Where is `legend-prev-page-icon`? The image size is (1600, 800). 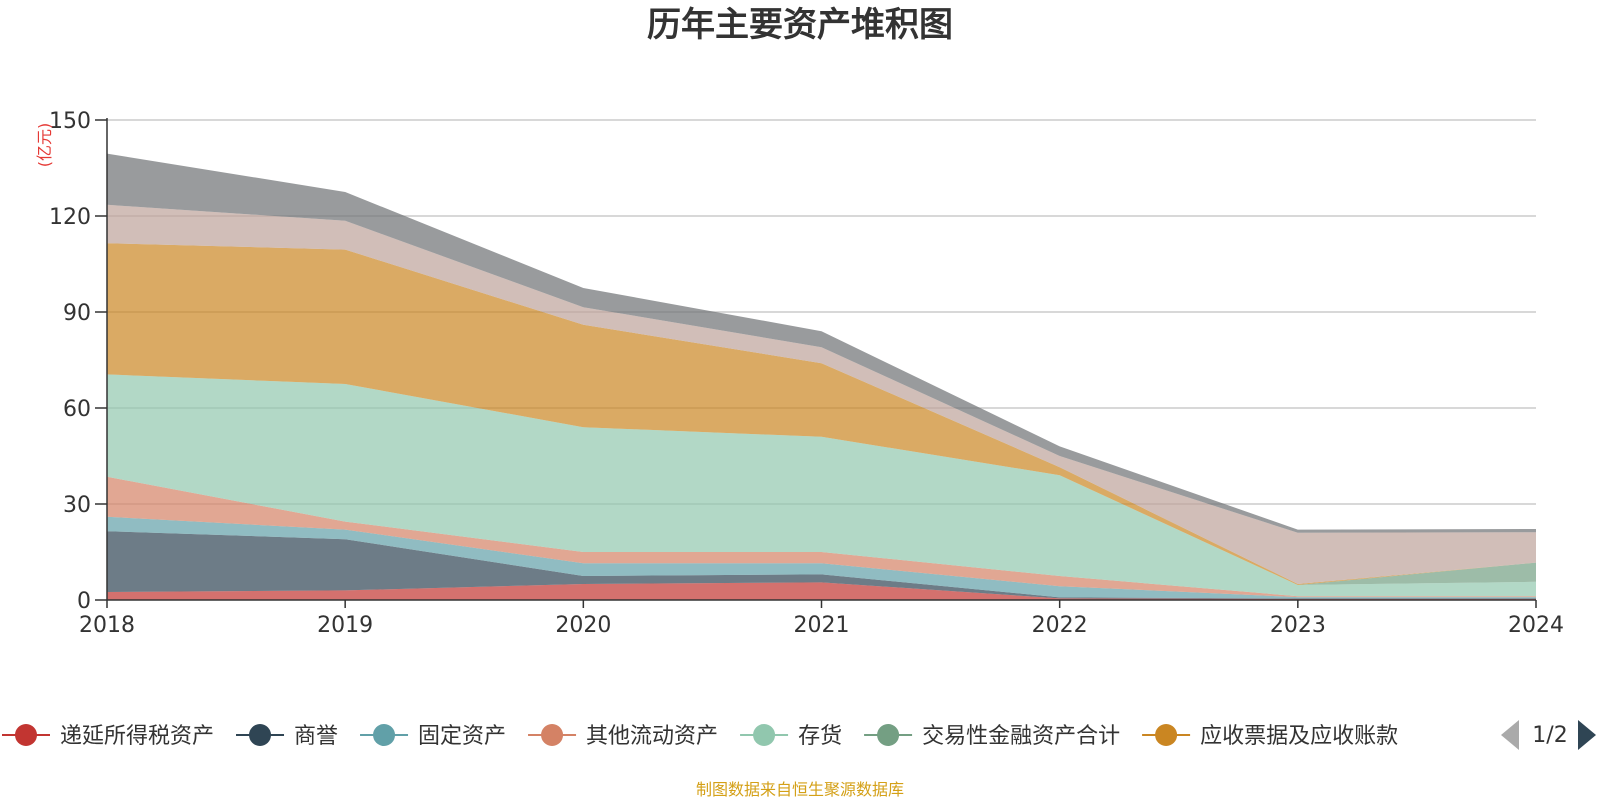
legend-prev-page-icon is located at coordinates (1510, 735).